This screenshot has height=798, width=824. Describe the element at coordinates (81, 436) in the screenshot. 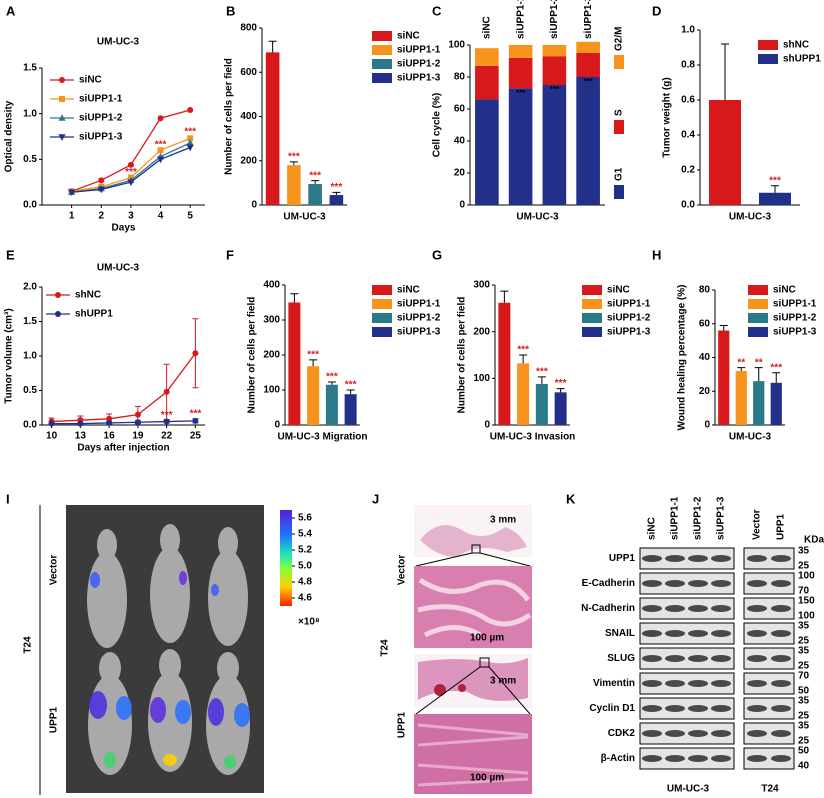

I see `x-tick-label: 13` at that location.